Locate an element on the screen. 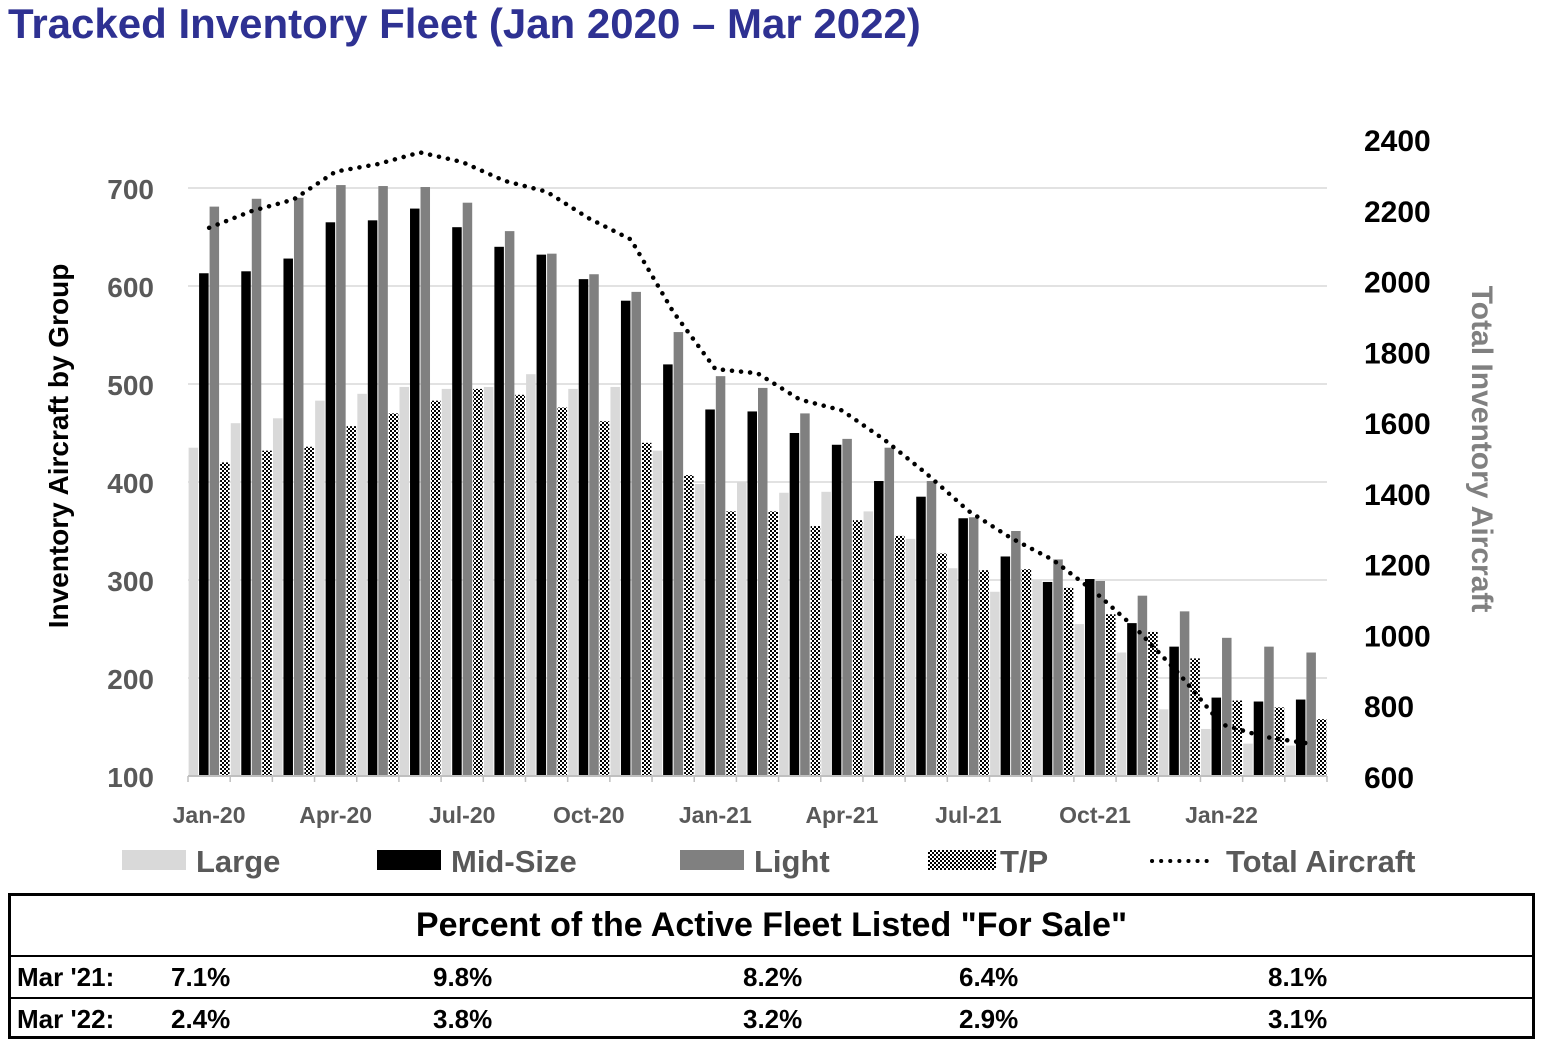  legend-swatch-mid-size is located at coordinates (409, 860).